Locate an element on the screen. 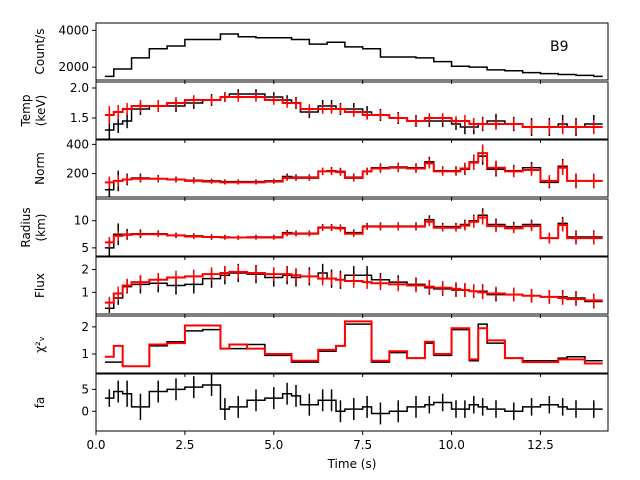 The height and width of the screenshot is (480, 640). xtick-label-2: 5.0 is located at coordinates (273, 445).